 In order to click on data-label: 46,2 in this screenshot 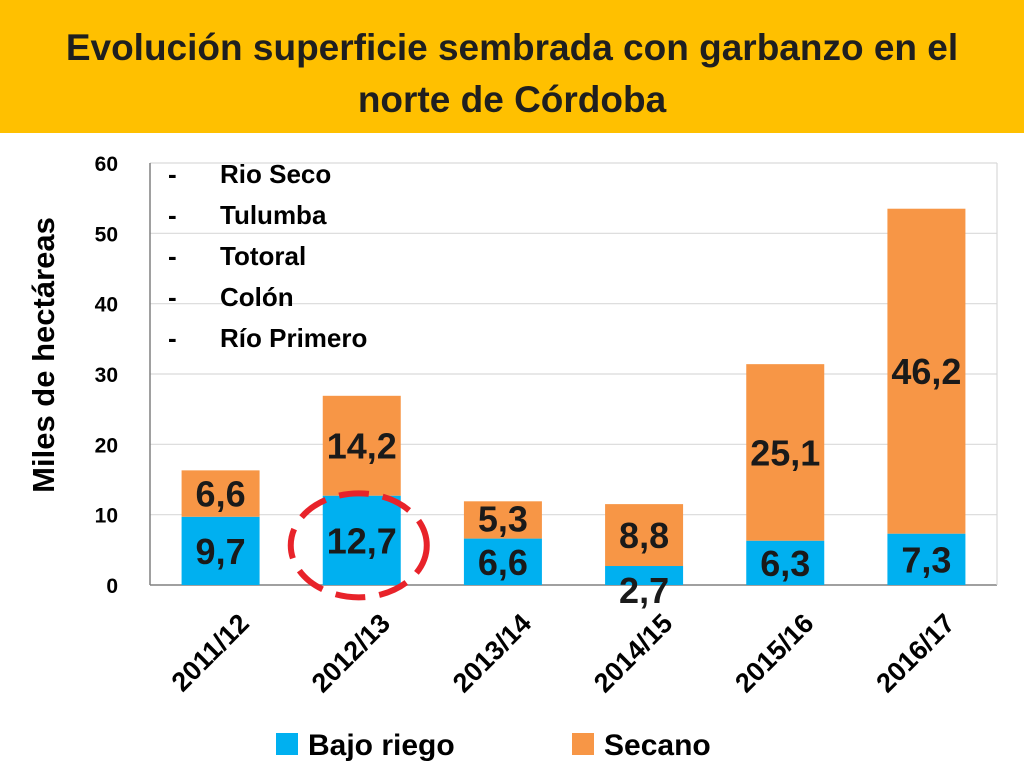, I will do `click(926, 371)`.